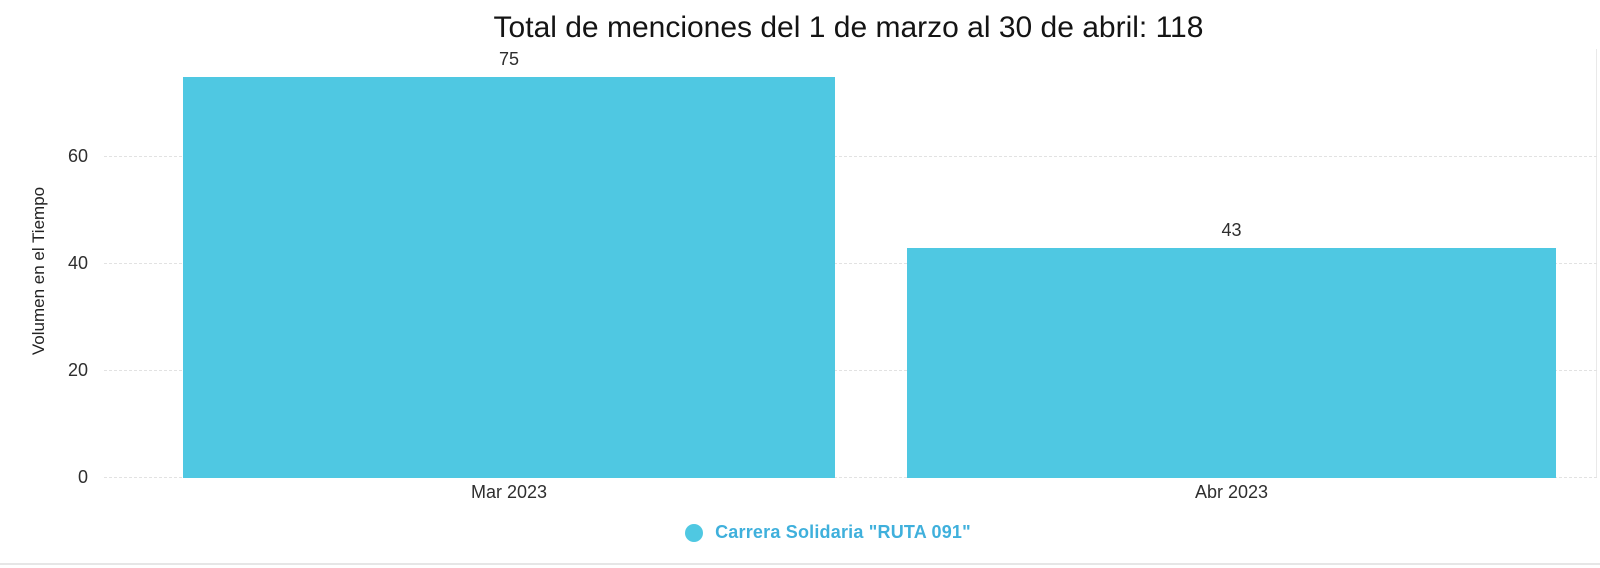 The image size is (1600, 568). Describe the element at coordinates (800, 564) in the screenshot. I see `bottom-divider` at that location.